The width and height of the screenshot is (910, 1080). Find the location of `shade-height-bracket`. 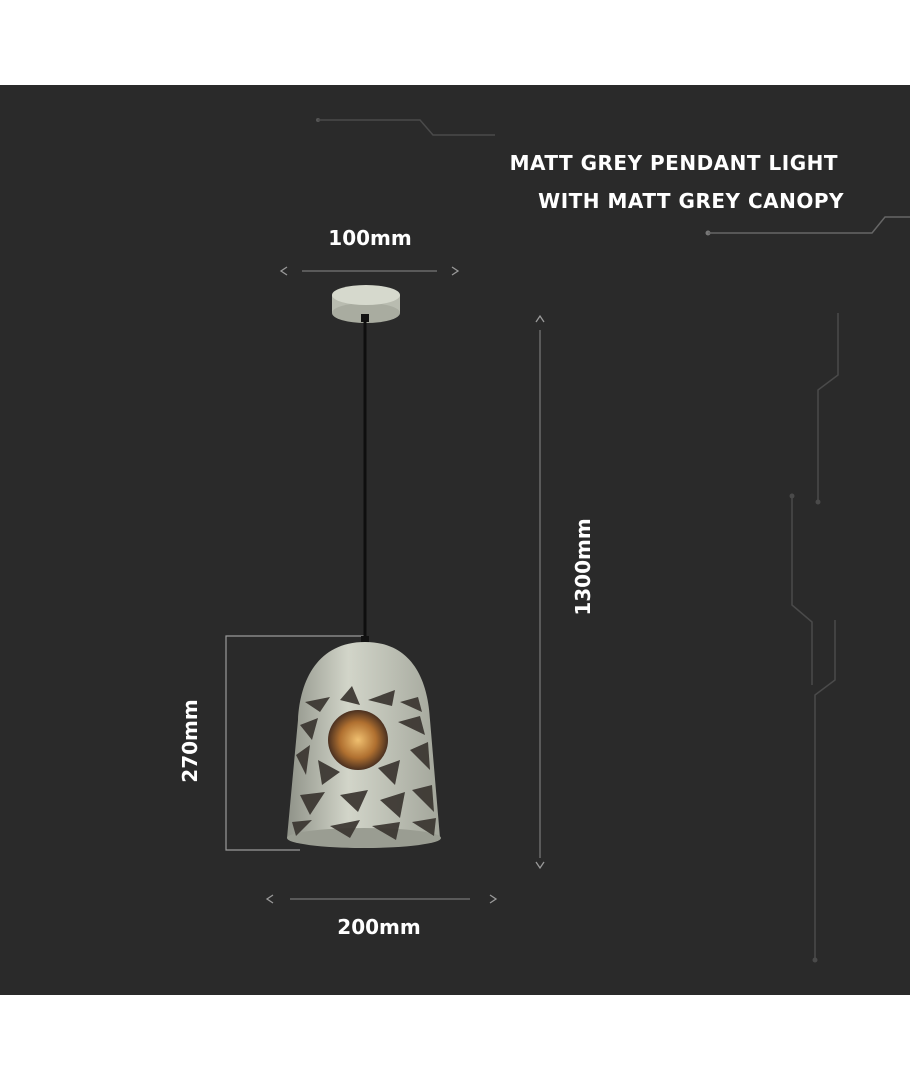

shade-height-bracket is located at coordinates (295, 743).